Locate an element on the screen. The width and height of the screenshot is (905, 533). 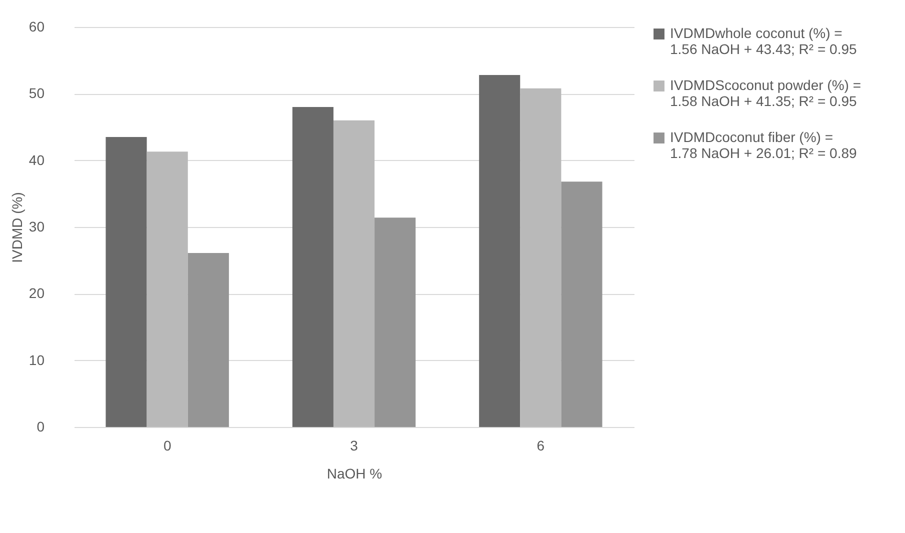
legend-label: IVDMDcoconut fiber (%) = 1.78 NaOH + 26.01; R² = 0.89 is located at coordinates (763, 145).